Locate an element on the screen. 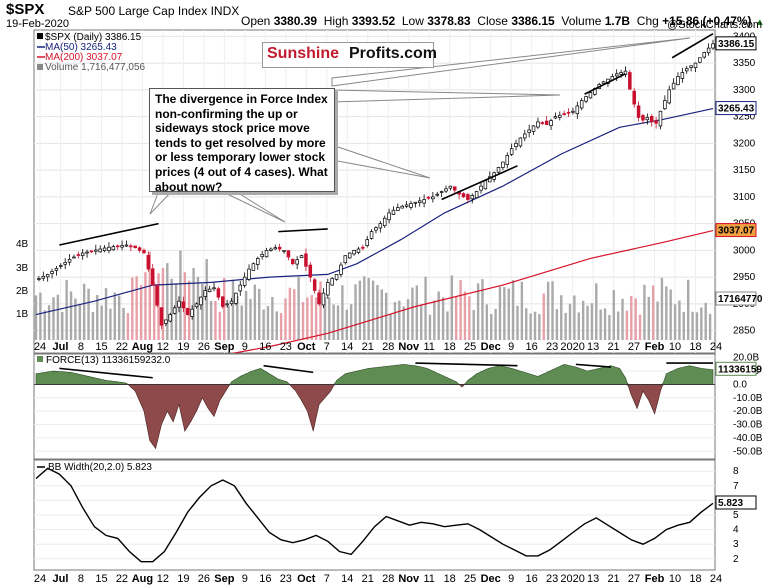  force-legend-swatch is located at coordinates (40, 359).